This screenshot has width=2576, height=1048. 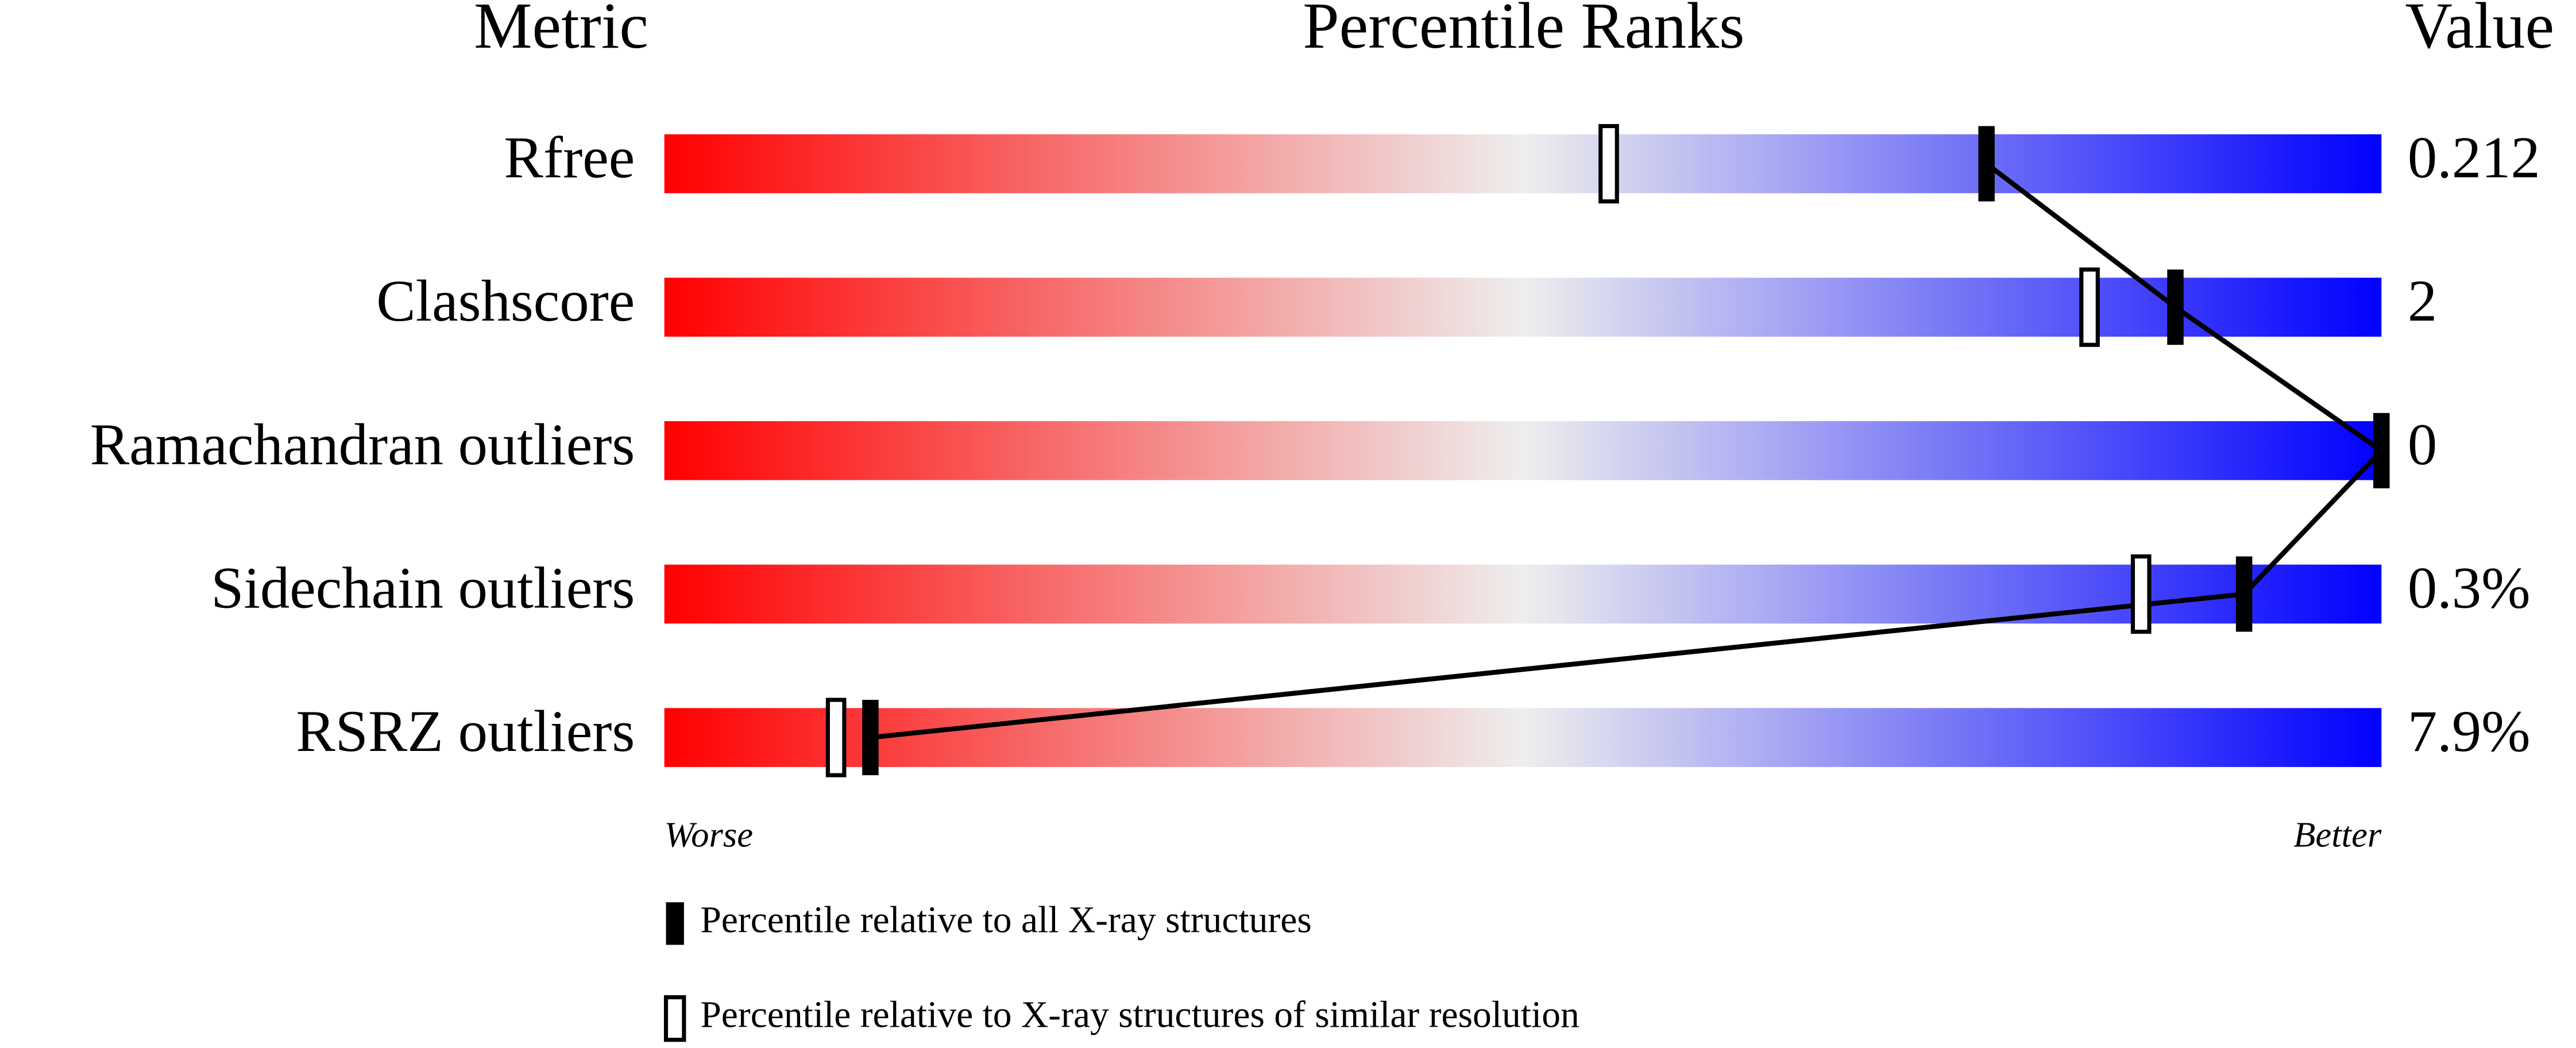 I want to click on metric-value: 0, so click(x=2422, y=445).